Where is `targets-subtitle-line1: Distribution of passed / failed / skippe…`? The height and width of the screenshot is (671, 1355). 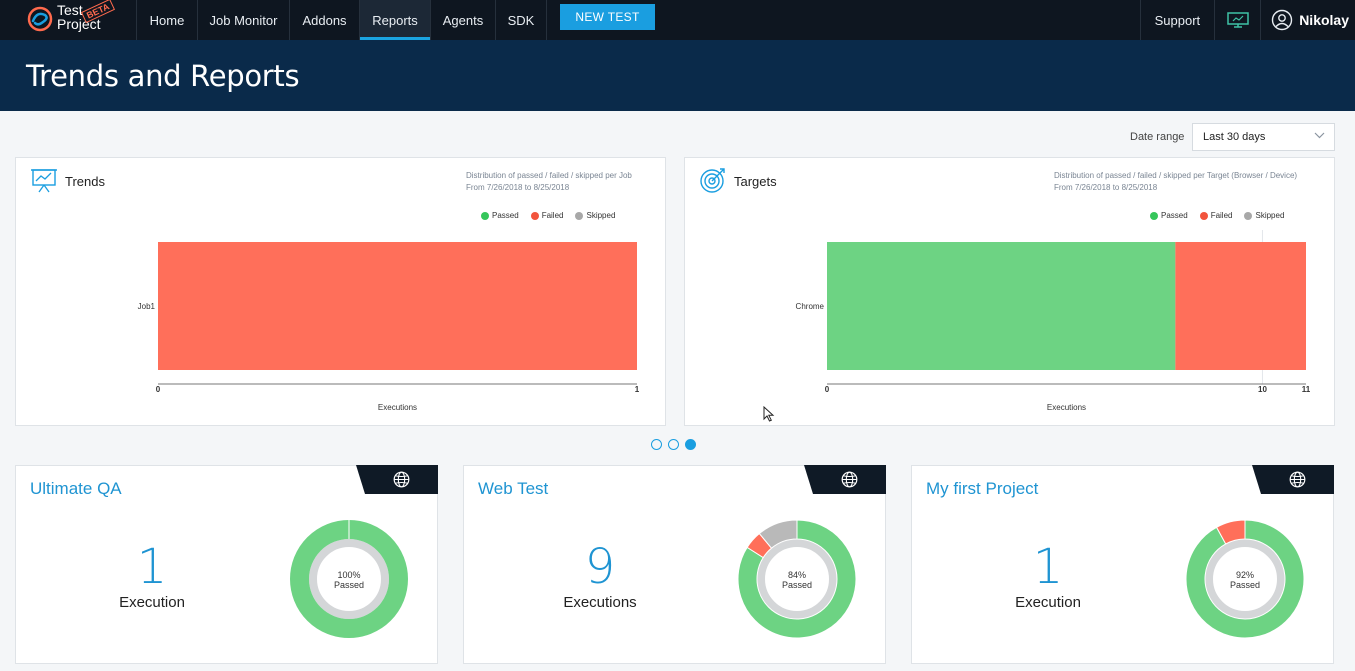 targets-subtitle-line1: Distribution of passed / failed / skippe… is located at coordinates (1176, 175).